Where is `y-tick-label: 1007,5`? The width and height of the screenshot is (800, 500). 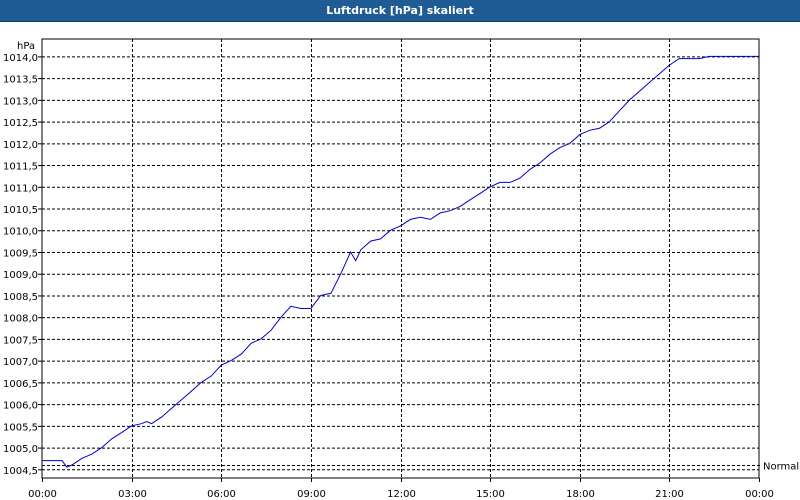 y-tick-label: 1007,5 is located at coordinates (20, 340).